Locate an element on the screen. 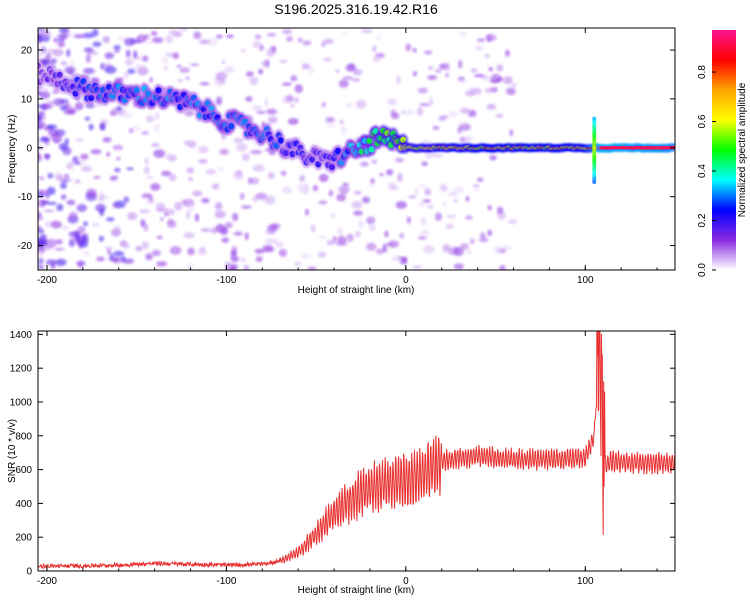 The width and height of the screenshot is (750, 600). colorbar-tick-label: 0.6 is located at coordinates (702, 121).